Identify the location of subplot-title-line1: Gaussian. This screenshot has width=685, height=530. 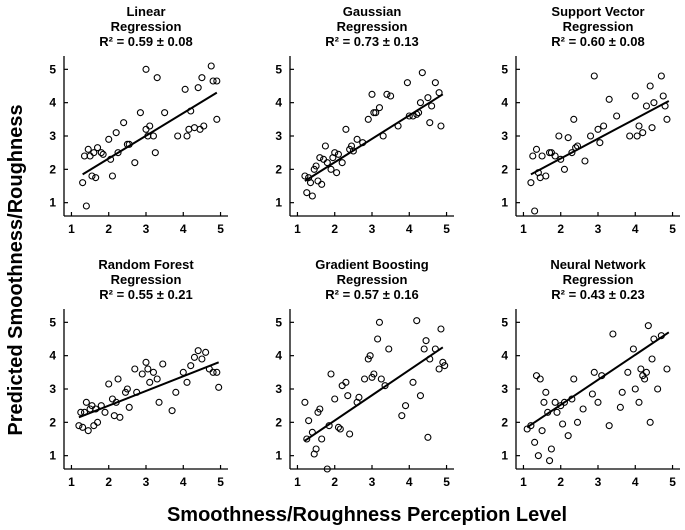
(372, 11).